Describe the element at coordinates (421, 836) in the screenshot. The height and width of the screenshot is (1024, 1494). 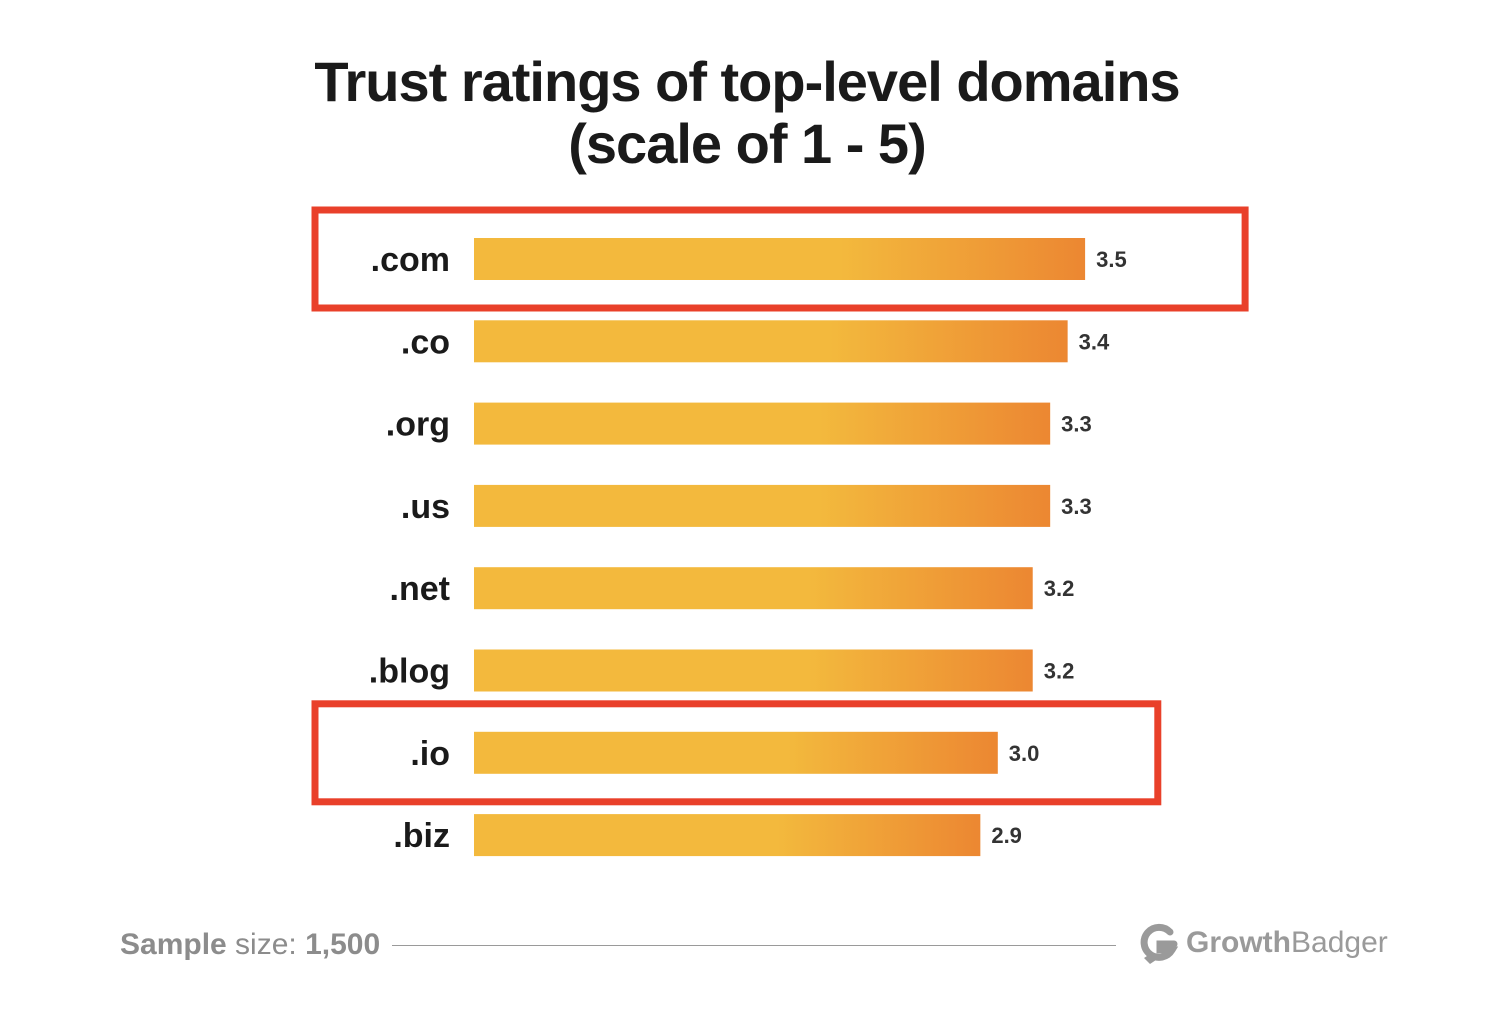
I see `category-label: .biz` at that location.